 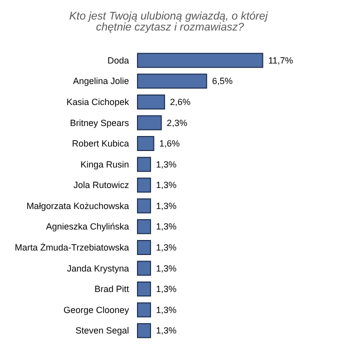 I want to click on y-tick-label: Marta Żmuda-Trzebiatowska, so click(x=71, y=247).